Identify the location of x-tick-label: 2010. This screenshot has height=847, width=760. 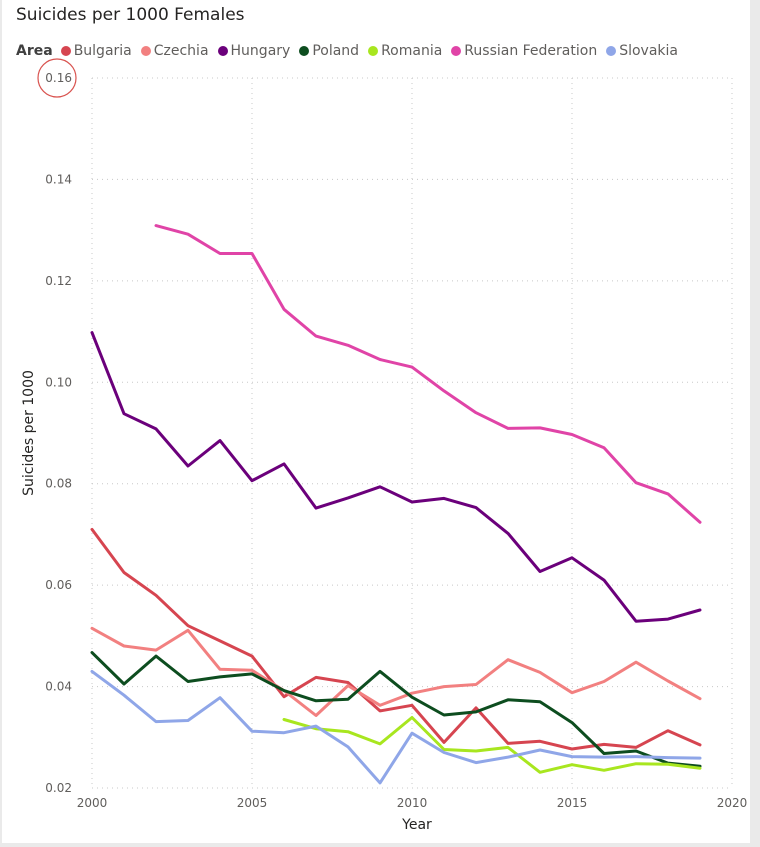
(412, 803).